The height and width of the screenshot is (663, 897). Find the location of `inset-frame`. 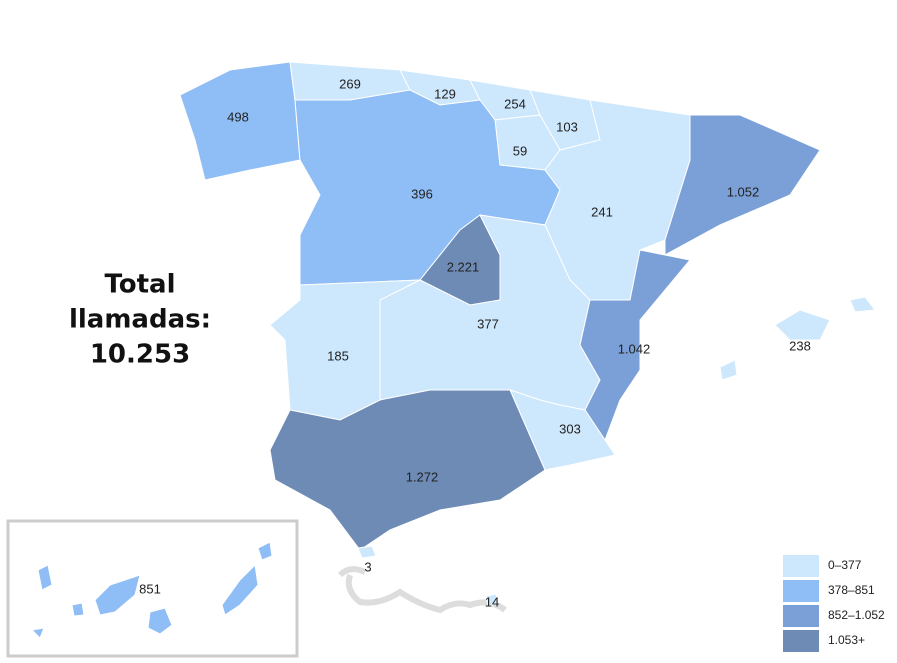

inset-frame is located at coordinates (152, 588).